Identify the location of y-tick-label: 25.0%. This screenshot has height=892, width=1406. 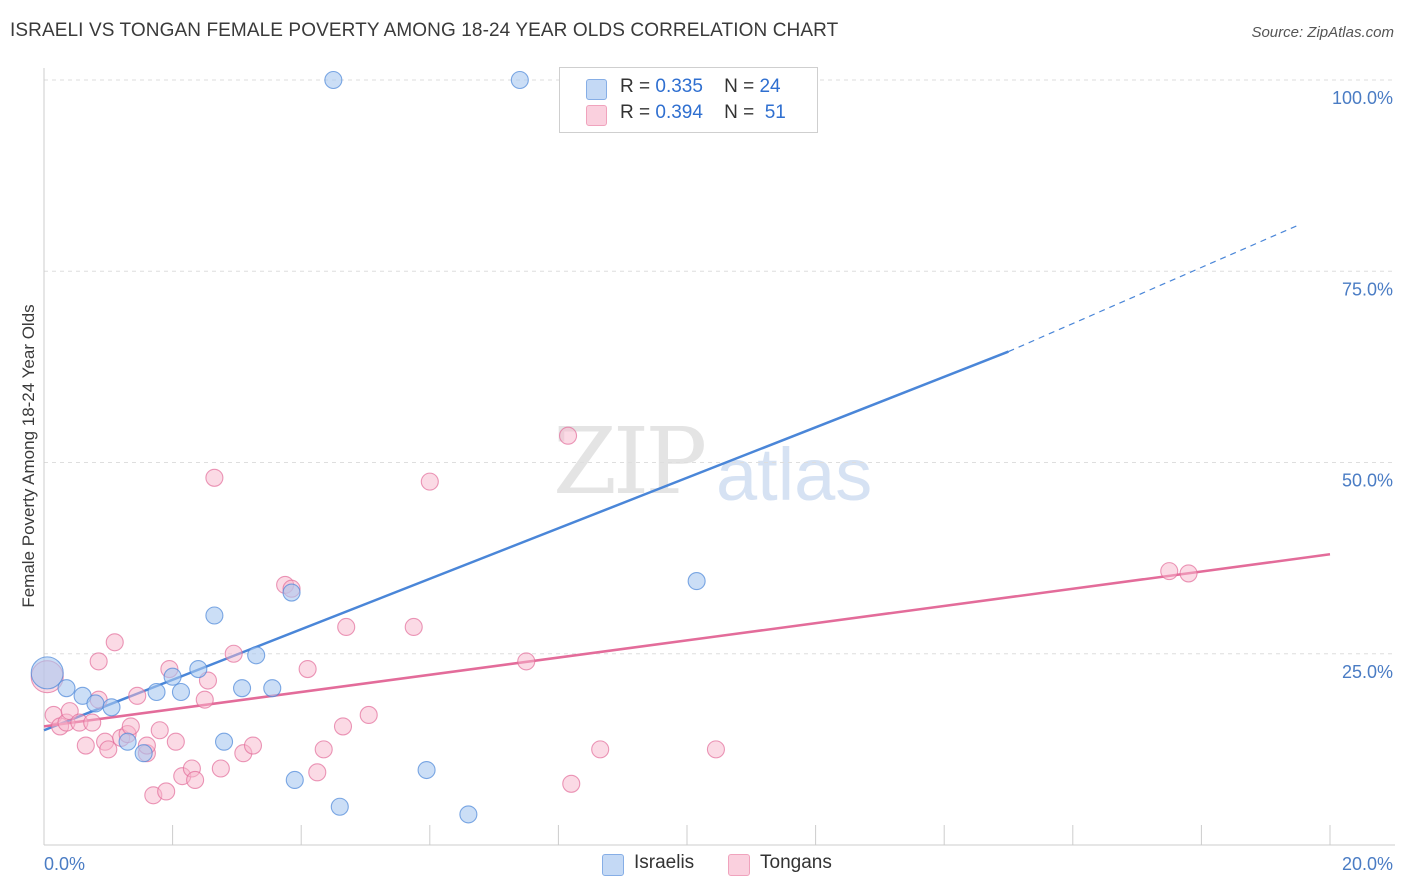
(1367, 672).